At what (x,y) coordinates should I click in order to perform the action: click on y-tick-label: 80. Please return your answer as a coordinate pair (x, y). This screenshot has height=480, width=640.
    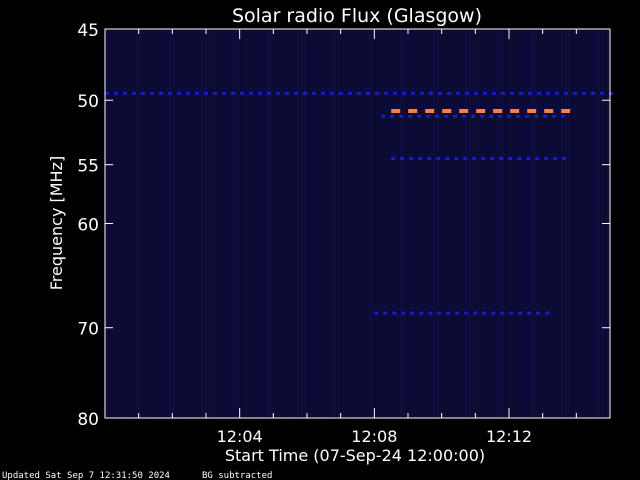
    Looking at the image, I should click on (88, 420).